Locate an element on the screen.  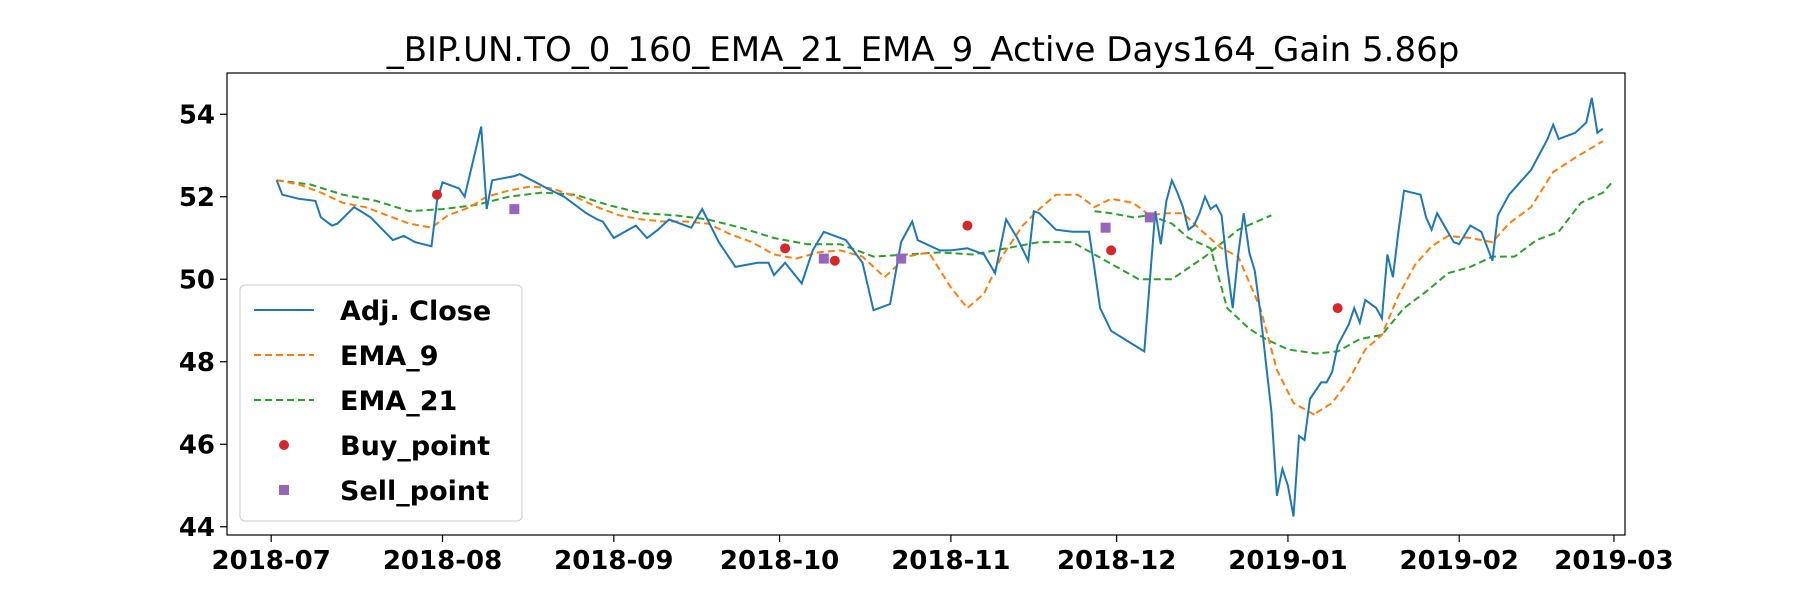
ema21-line is located at coordinates (774, 230).